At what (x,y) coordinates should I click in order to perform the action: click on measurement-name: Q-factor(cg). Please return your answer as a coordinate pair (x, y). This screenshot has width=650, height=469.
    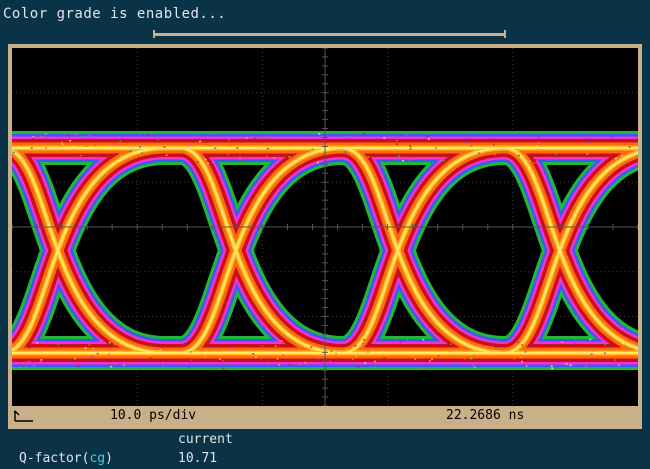
    Looking at the image, I should click on (66, 458).